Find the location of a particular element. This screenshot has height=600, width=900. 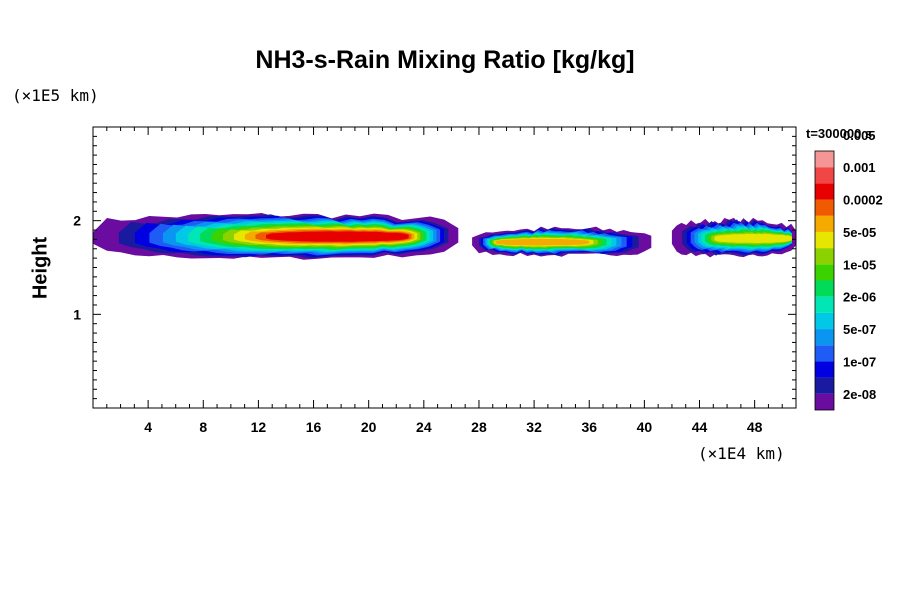

colorbar-label: 5e-05 is located at coordinates (859, 232).